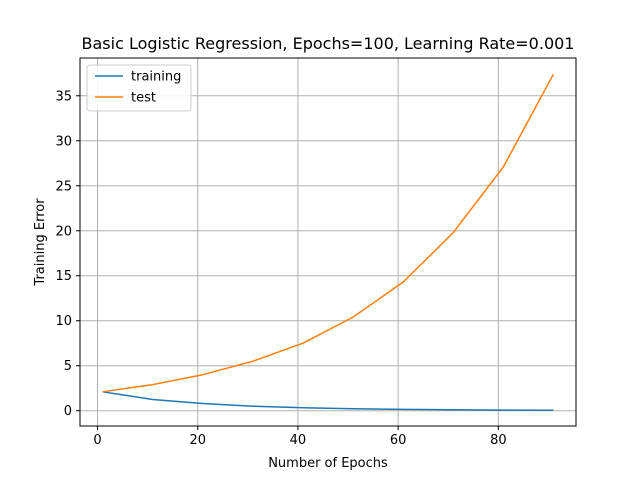 The height and width of the screenshot is (480, 640). I want to click on y-tick-label: 30, so click(63, 141).